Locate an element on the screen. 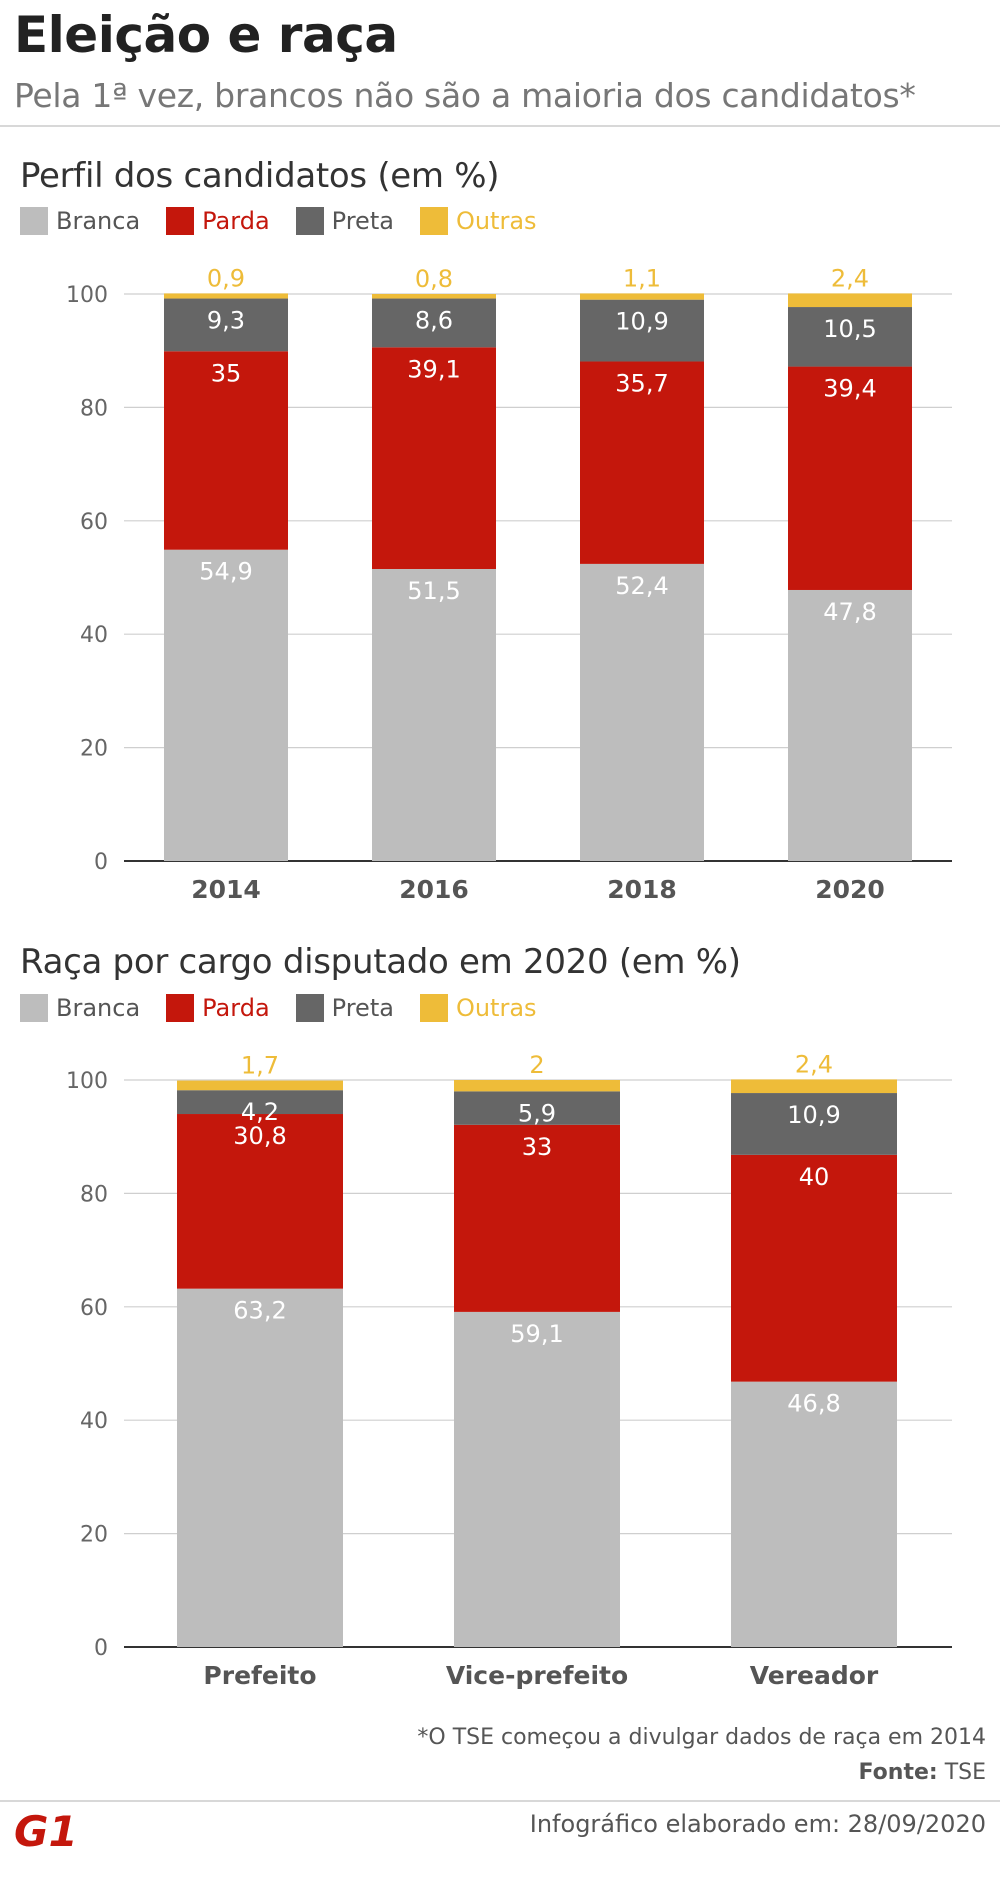  chart1-data-label: 51,5 is located at coordinates (433, 591).